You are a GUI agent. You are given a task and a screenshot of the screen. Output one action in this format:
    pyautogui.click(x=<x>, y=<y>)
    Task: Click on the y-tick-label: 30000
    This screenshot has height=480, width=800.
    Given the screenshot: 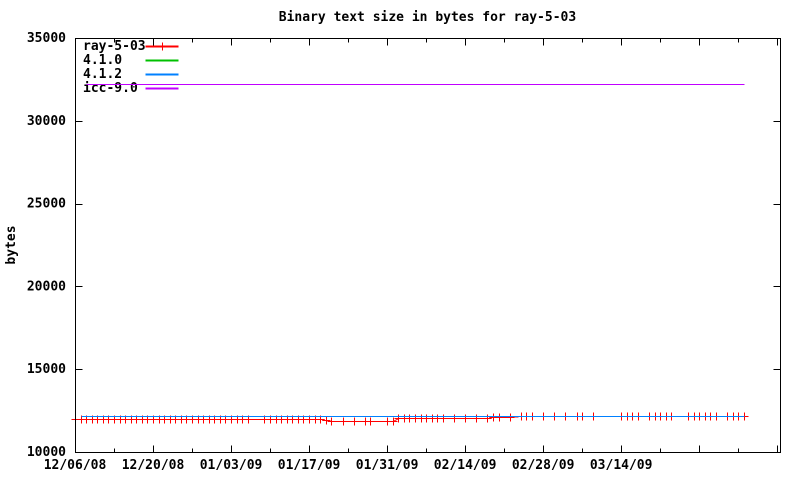 What is the action you would take?
    pyautogui.click(x=46, y=121)
    